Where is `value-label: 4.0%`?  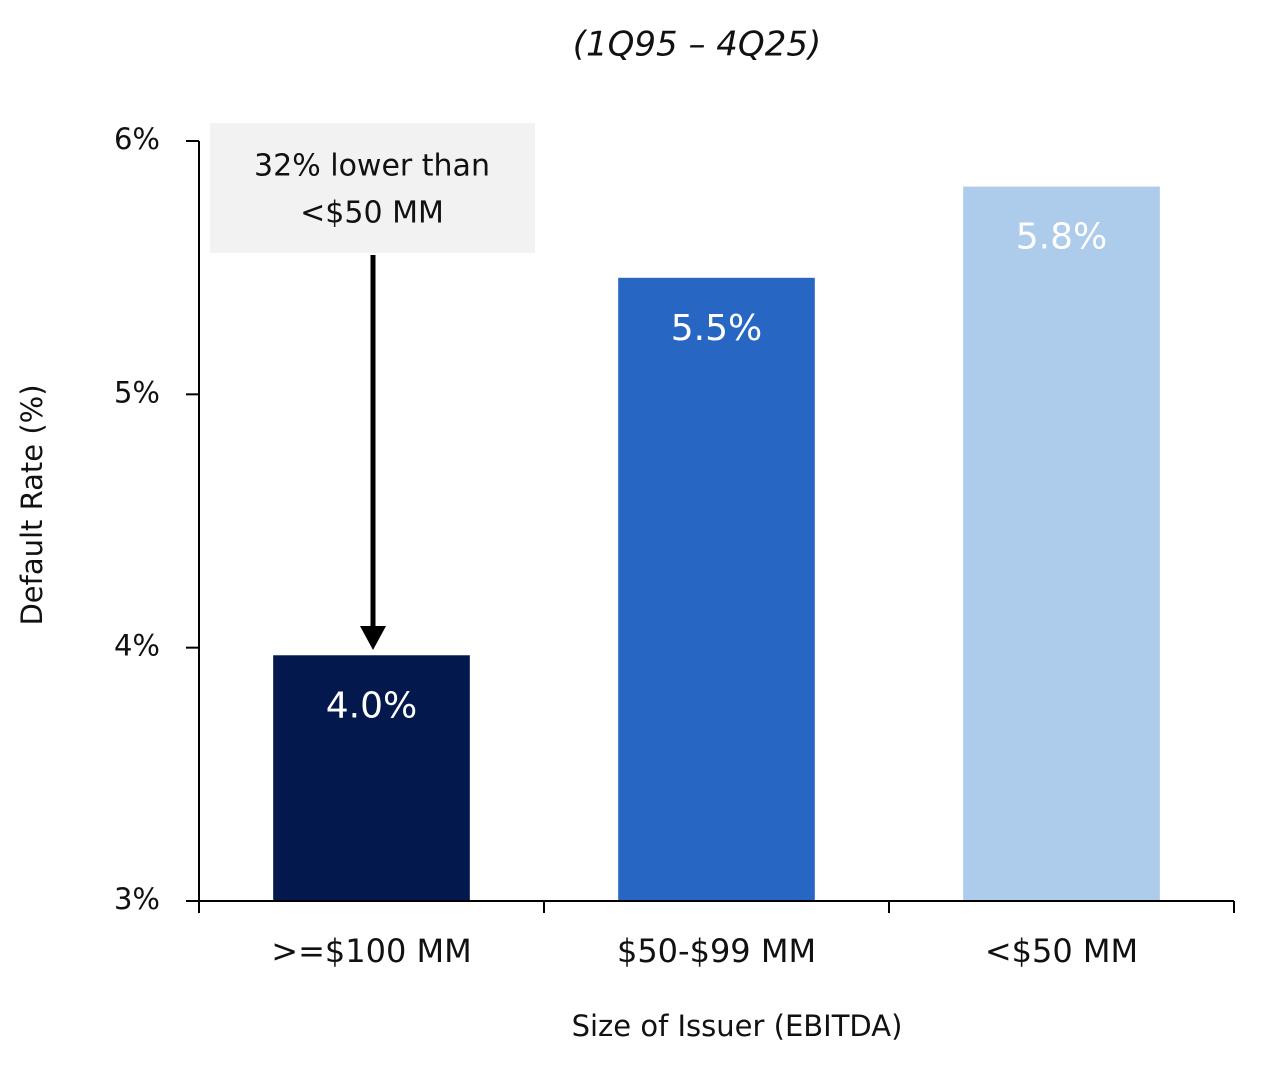 value-label: 4.0% is located at coordinates (371, 705).